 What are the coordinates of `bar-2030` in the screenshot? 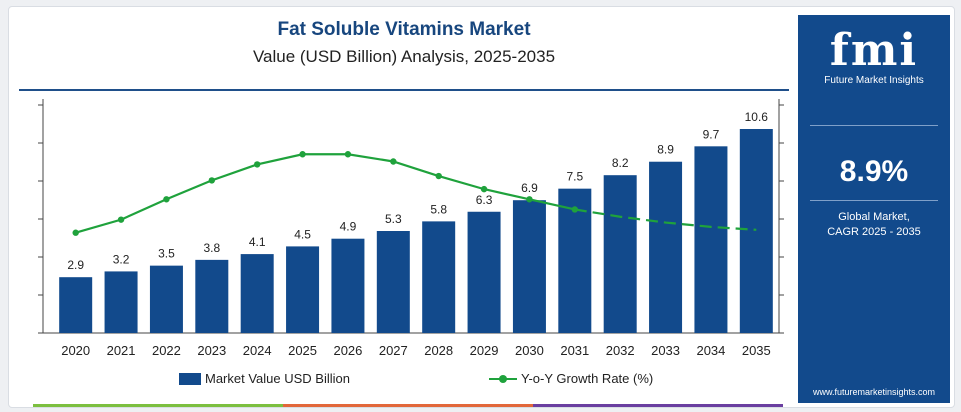 It's located at (529, 266).